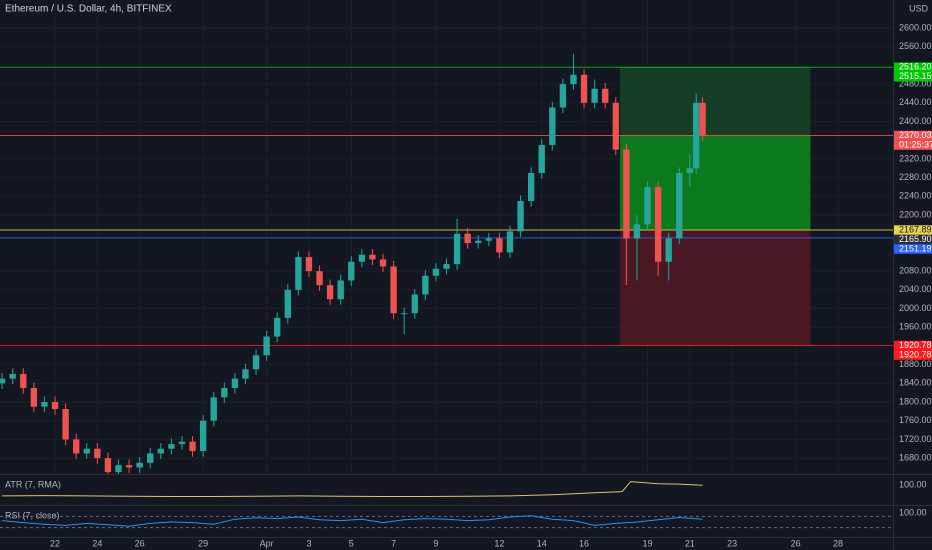 The height and width of the screenshot is (550, 932). Describe the element at coordinates (915, 177) in the screenshot. I see `y-tick-label: 2280.00` at that location.